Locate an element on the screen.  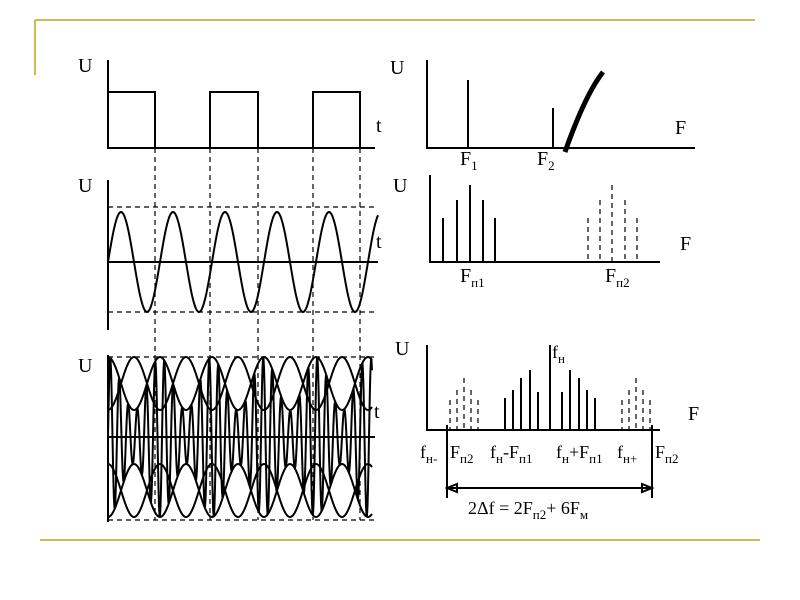
label-part: + 6F is located at coordinates (563, 508).